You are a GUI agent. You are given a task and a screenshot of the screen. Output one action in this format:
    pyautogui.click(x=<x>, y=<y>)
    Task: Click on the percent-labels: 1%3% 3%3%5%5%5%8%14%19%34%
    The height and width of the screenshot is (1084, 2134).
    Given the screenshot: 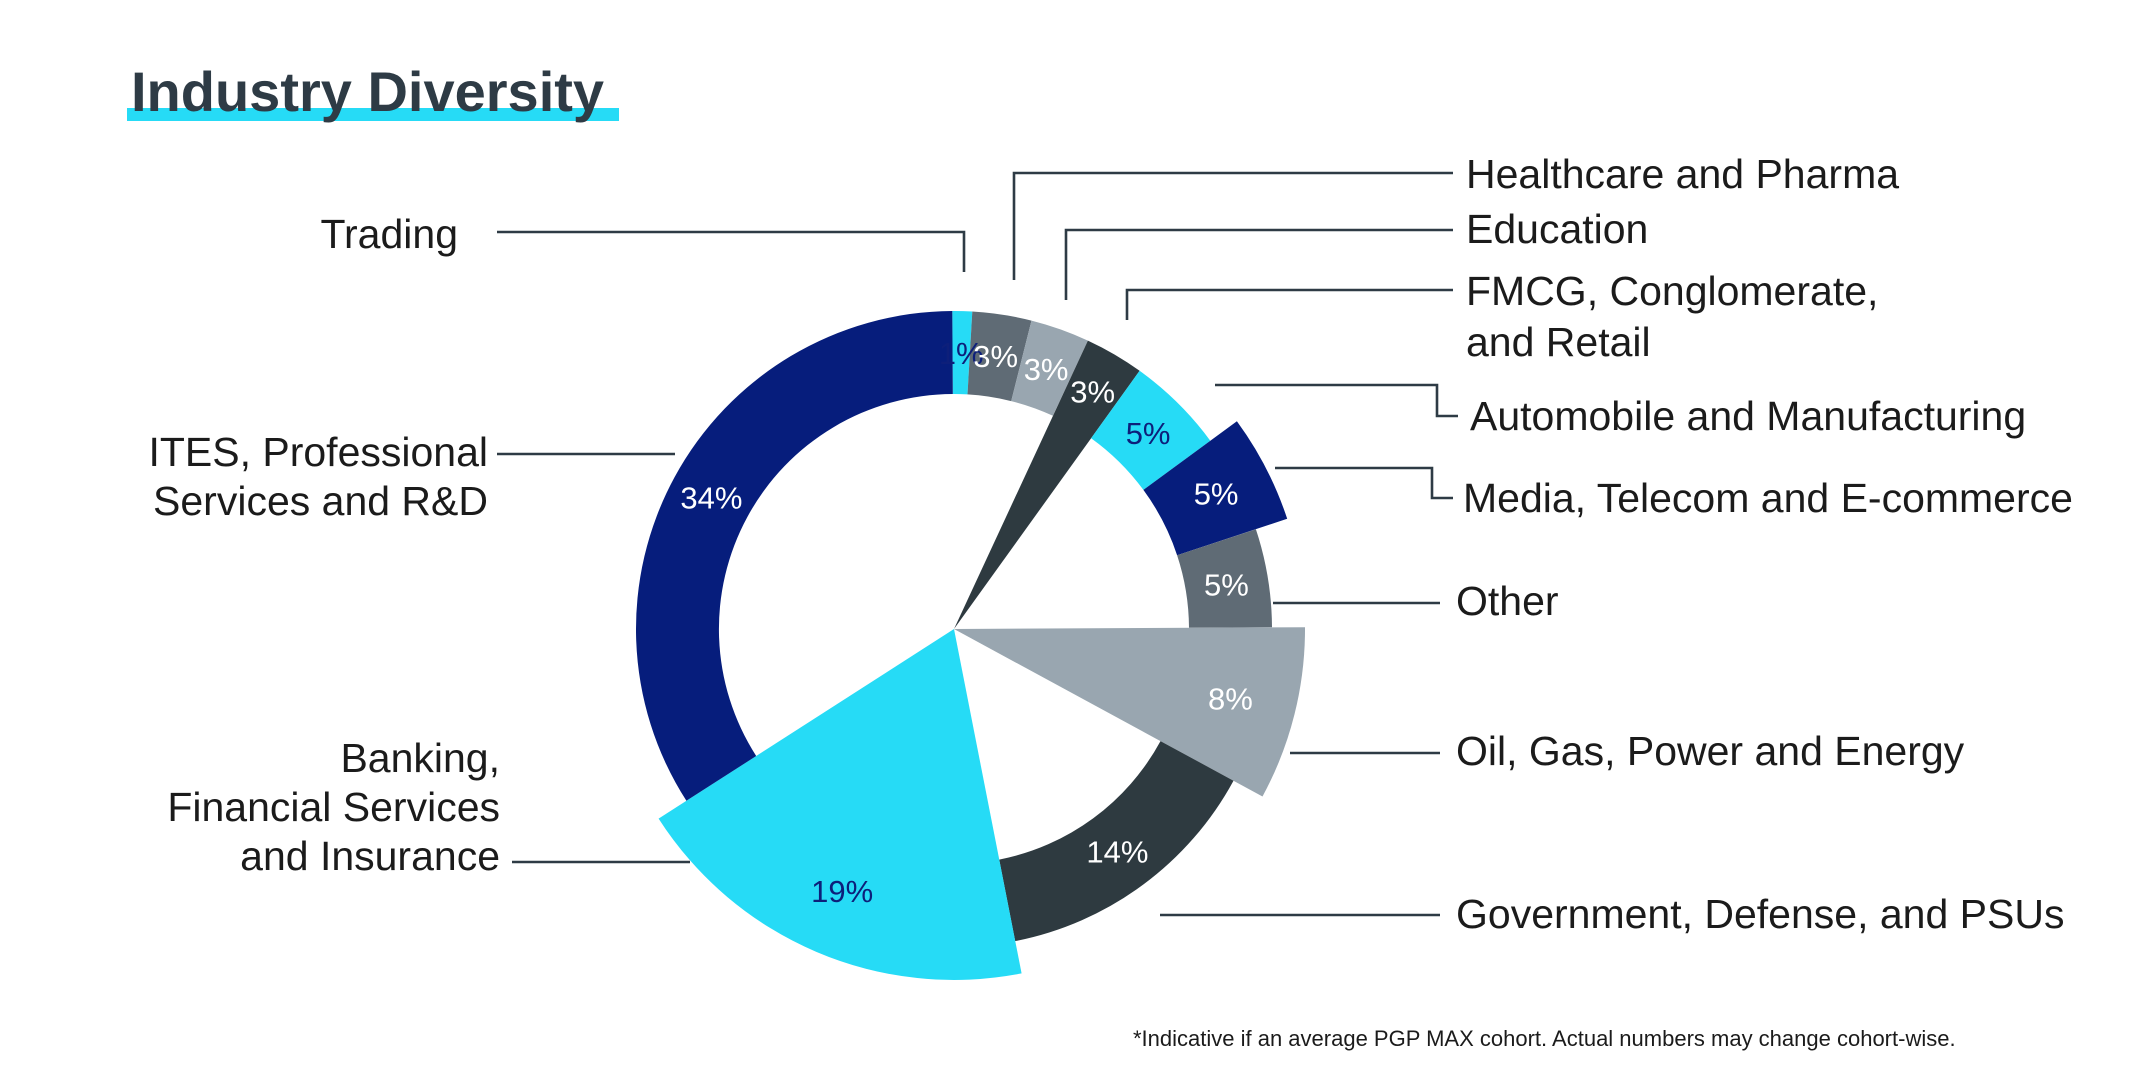 What is the action you would take?
    pyautogui.click(x=966, y=622)
    